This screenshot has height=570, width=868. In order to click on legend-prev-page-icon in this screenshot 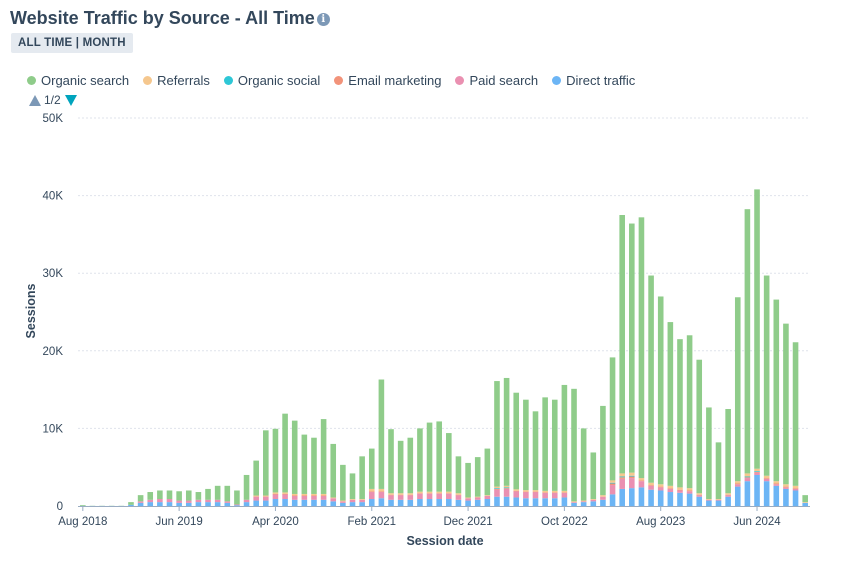, I will do `click(35, 100)`.